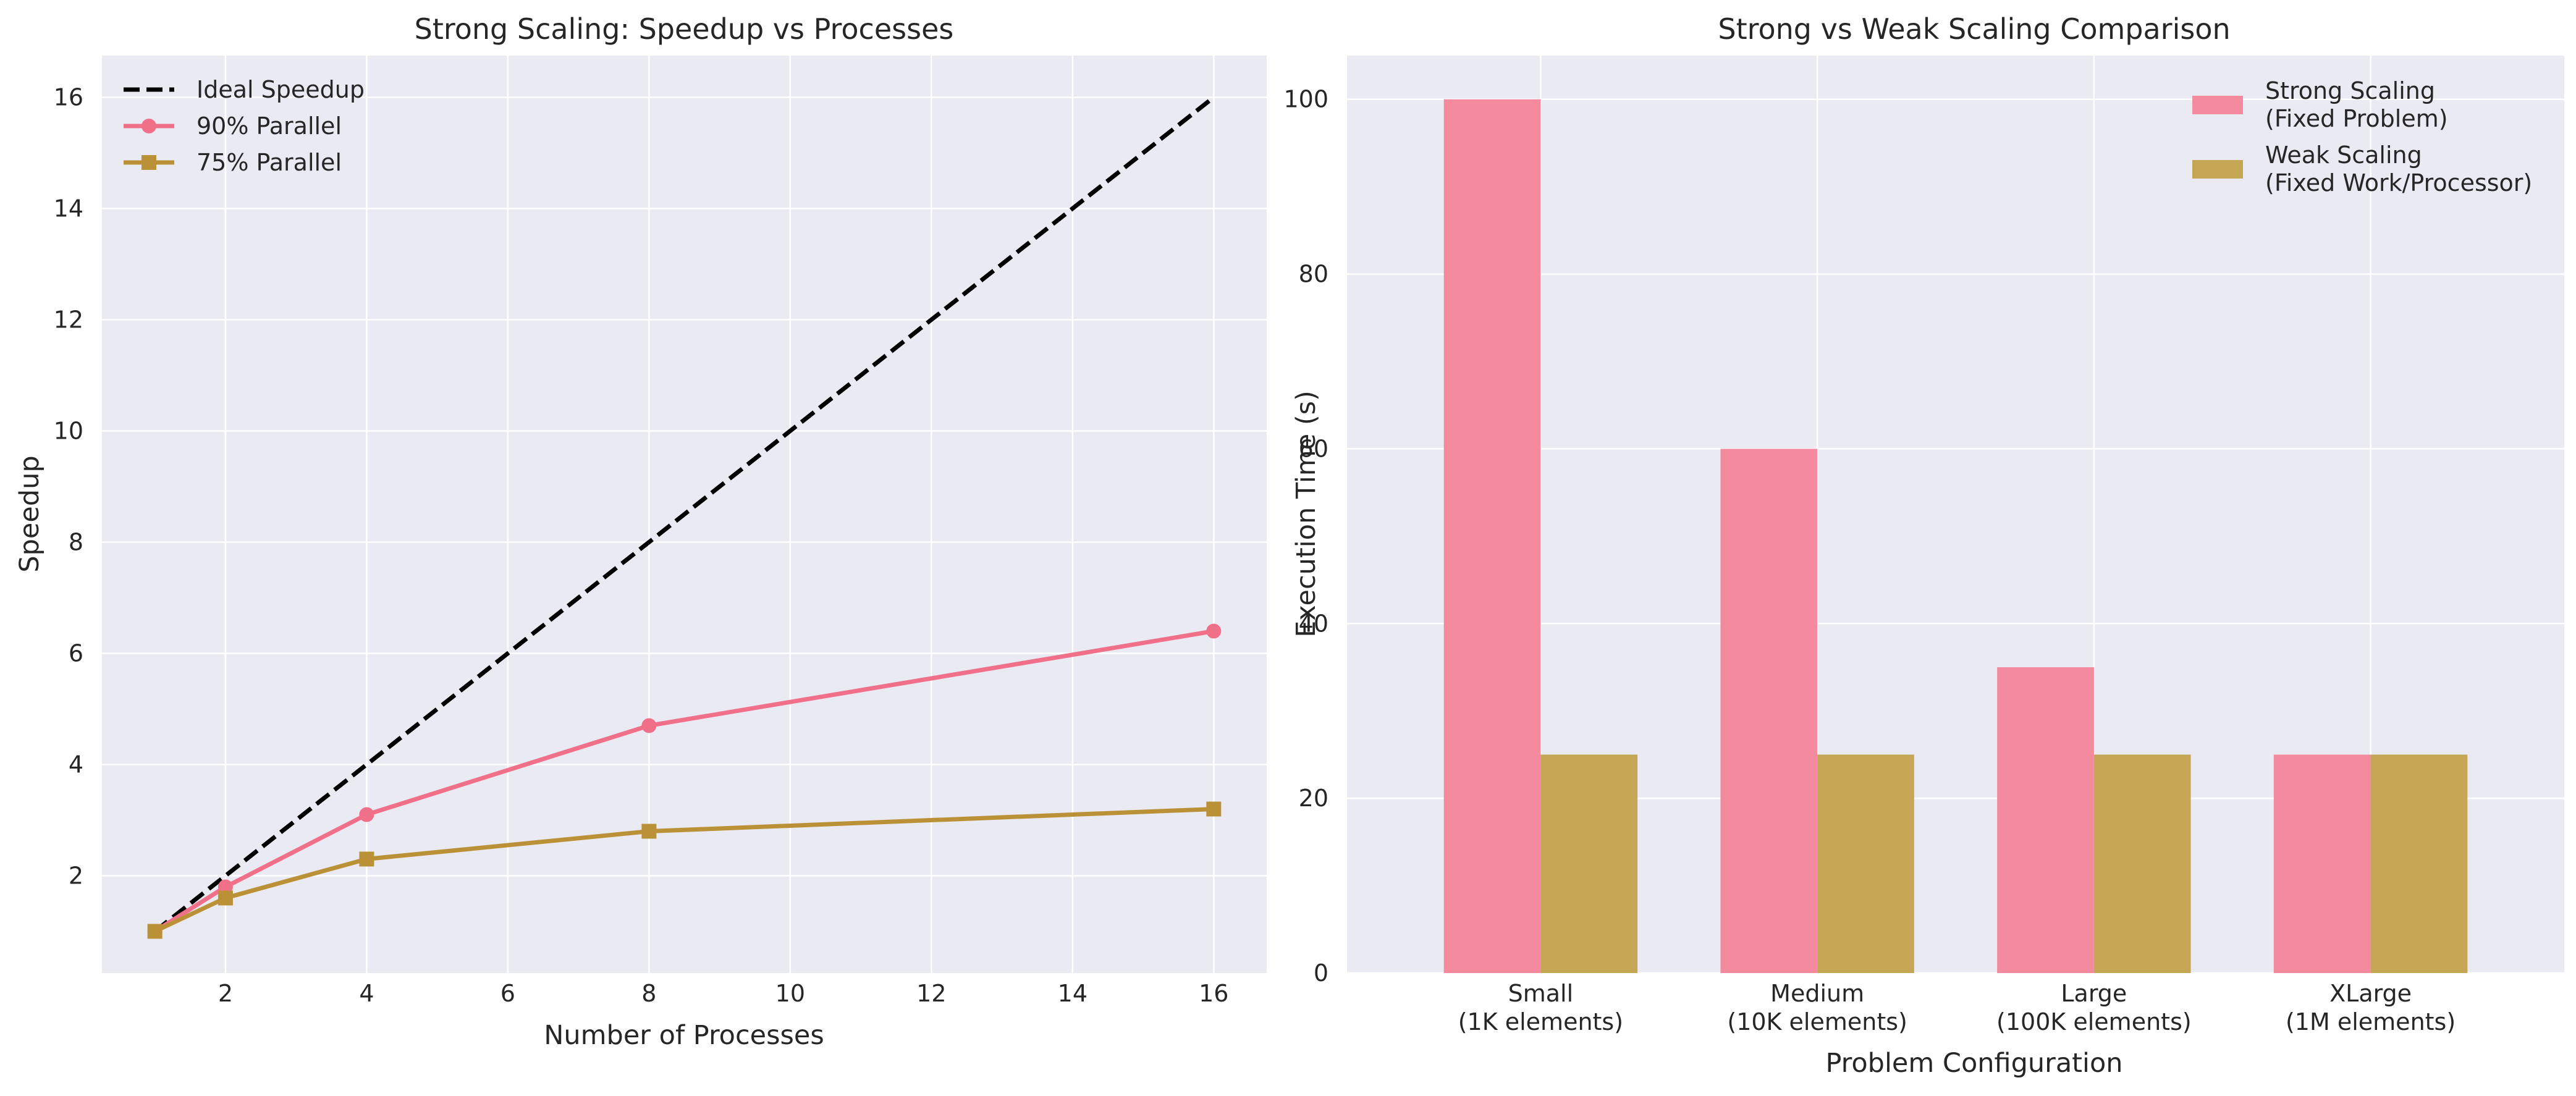 The height and width of the screenshot is (1096, 2576). What do you see at coordinates (225, 993) in the screenshot?
I see `speedup-x-tick-label: 2` at bounding box center [225, 993].